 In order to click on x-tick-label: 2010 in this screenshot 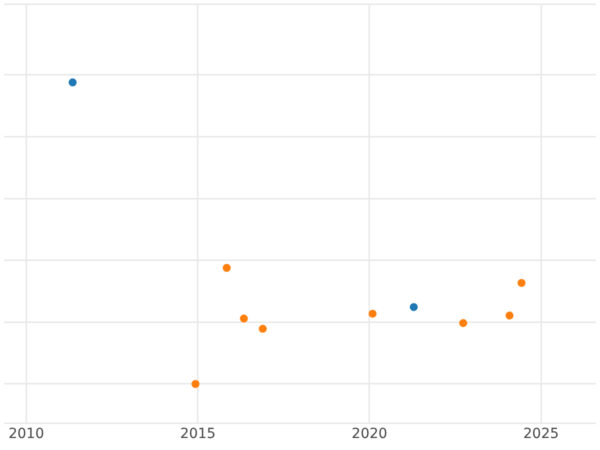, I will do `click(26, 434)`.